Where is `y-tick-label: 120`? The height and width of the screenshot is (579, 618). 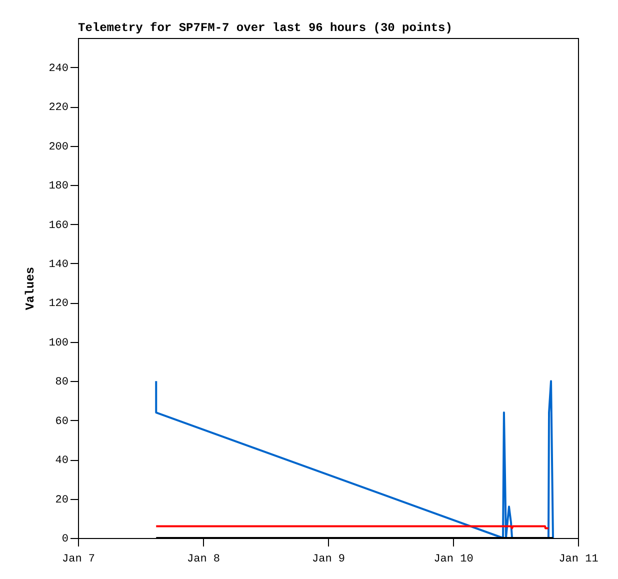 y-tick-label: 120 is located at coordinates (58, 304).